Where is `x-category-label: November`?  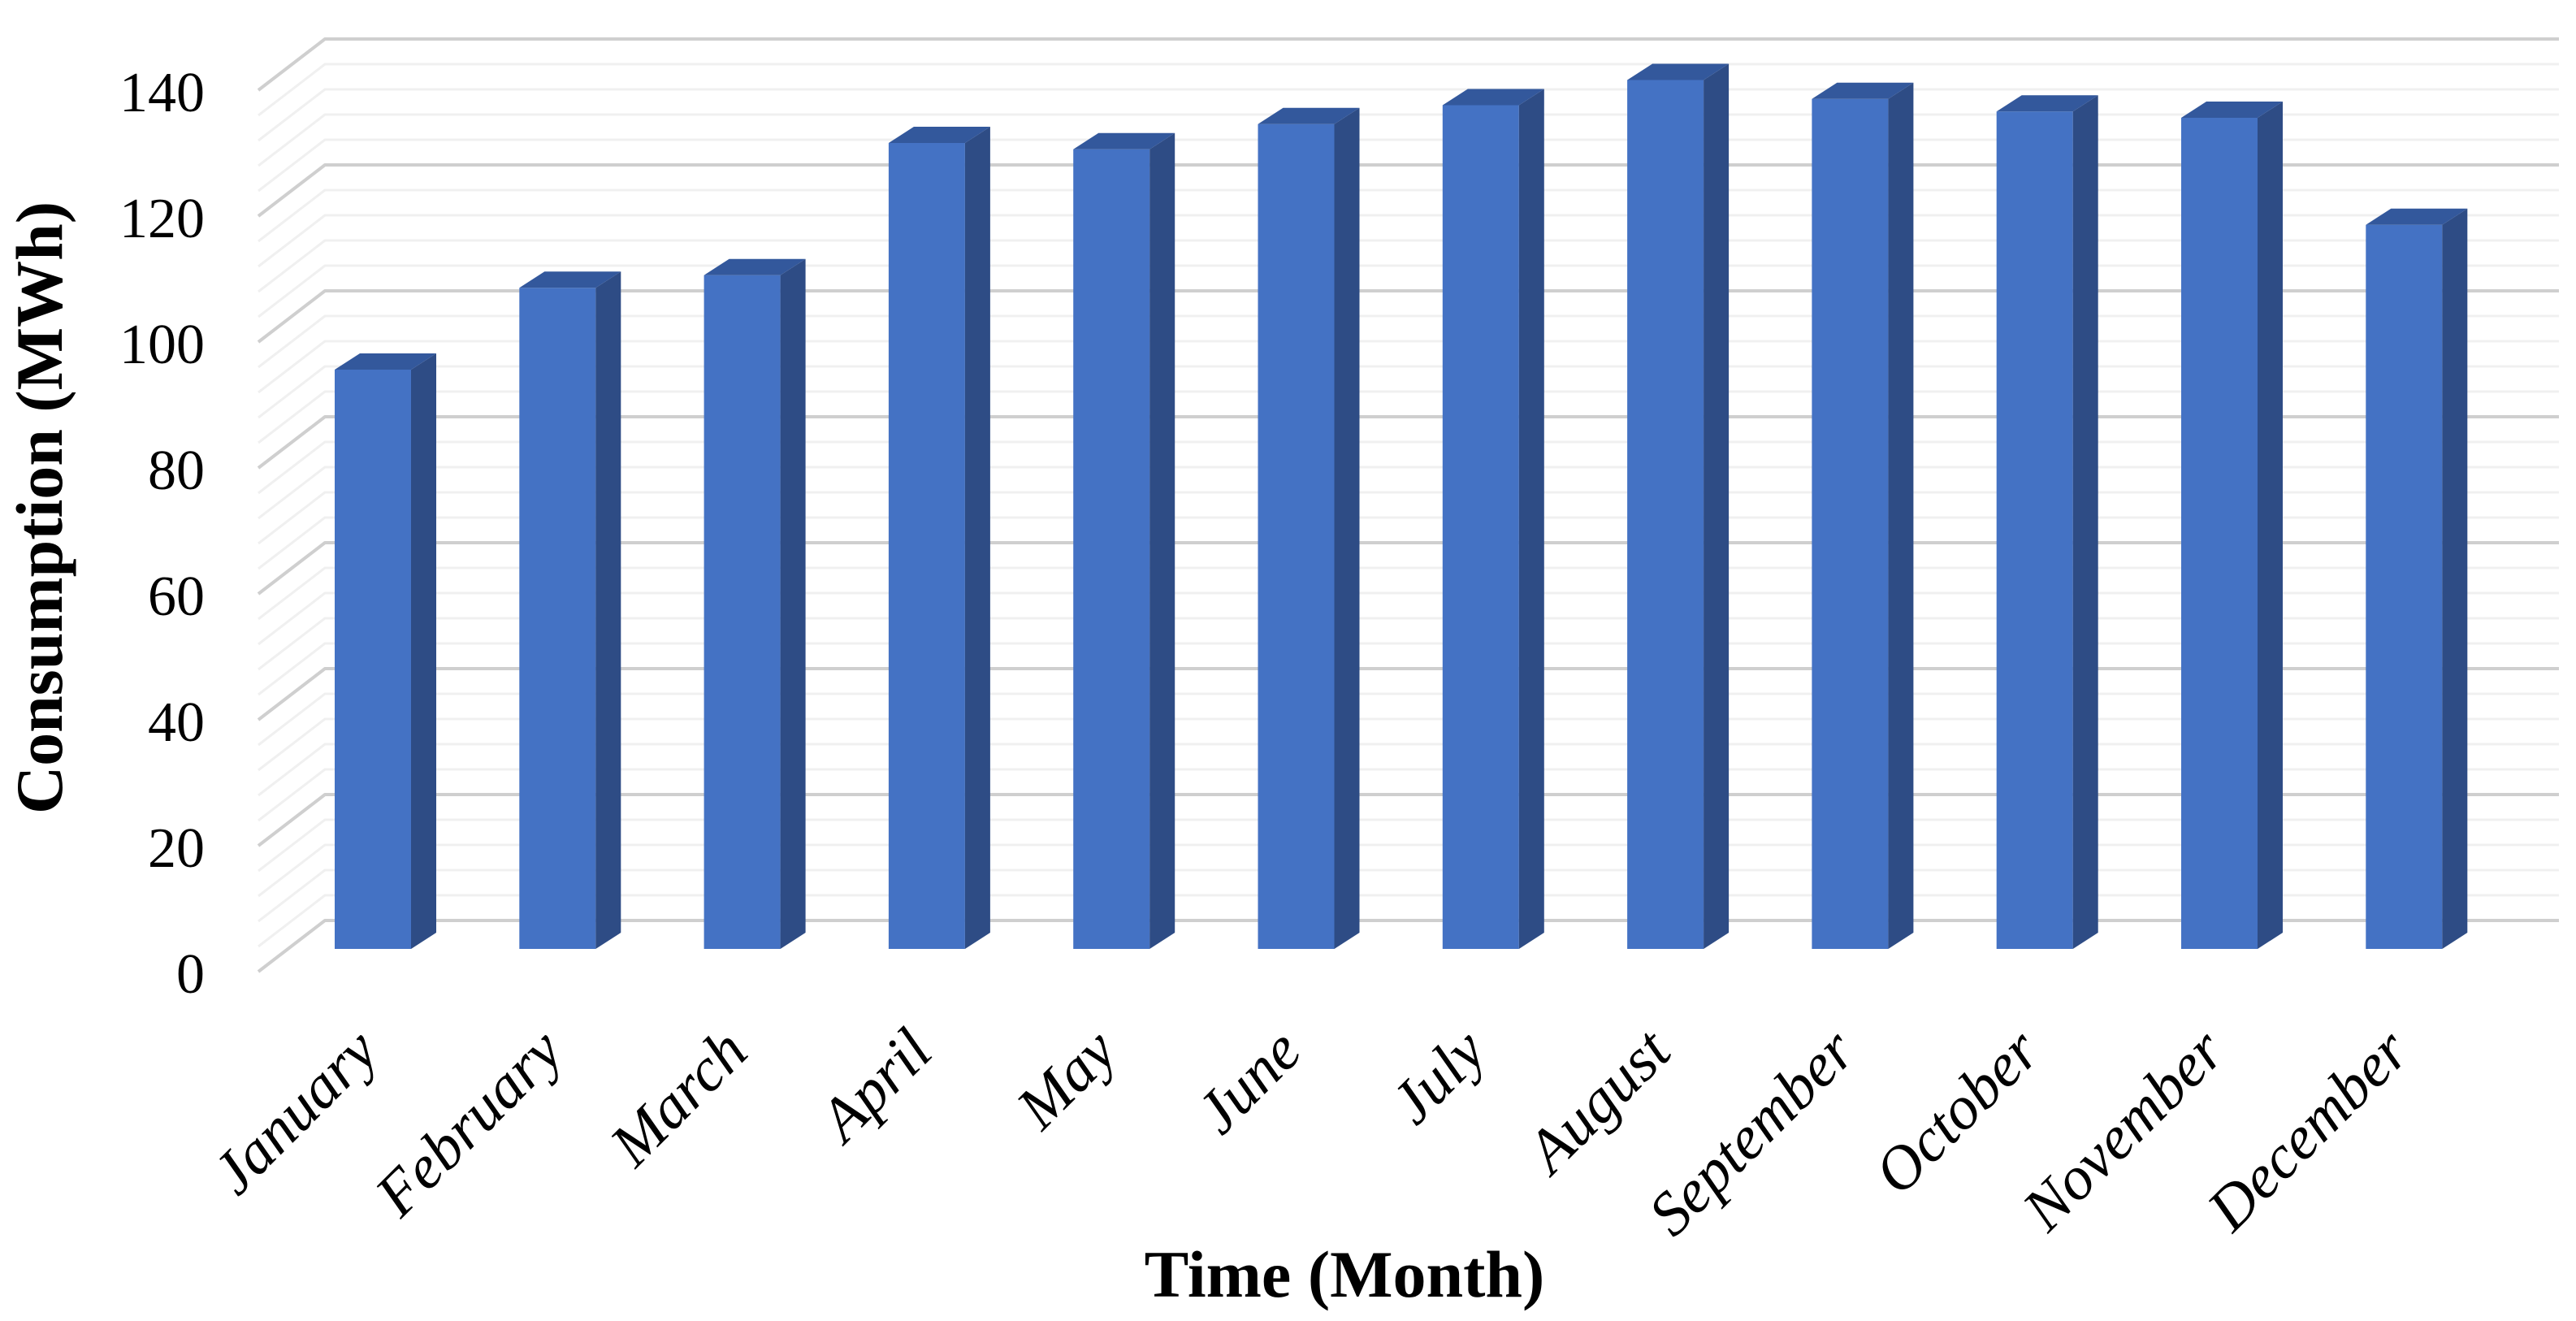
x-category-label: November is located at coordinates (2123, 1130).